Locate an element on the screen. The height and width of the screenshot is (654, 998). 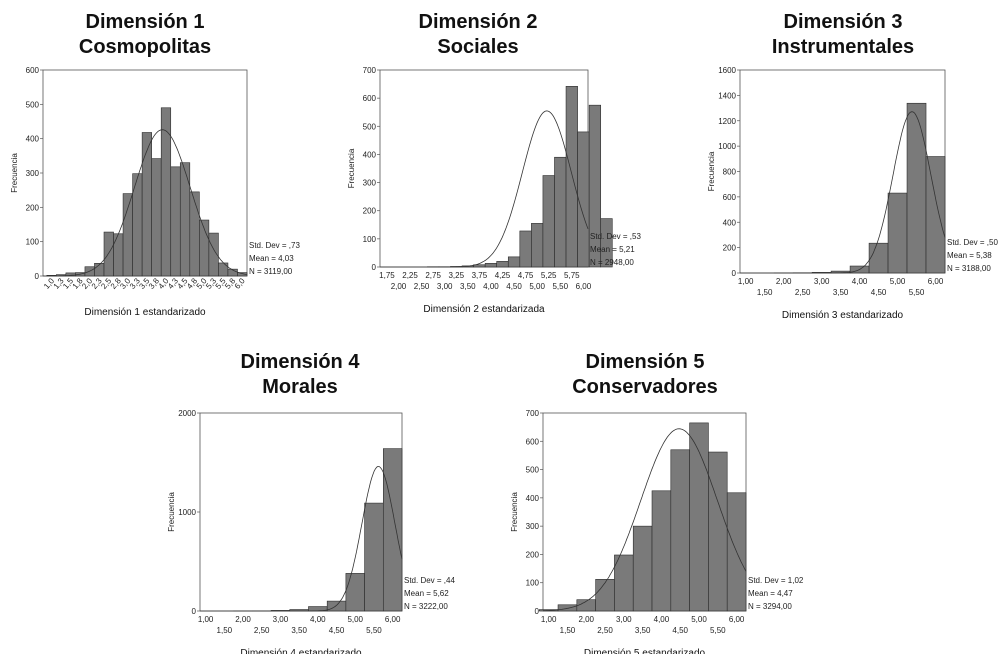
x-tick-label: 1,75 is located at coordinates (387, 275).